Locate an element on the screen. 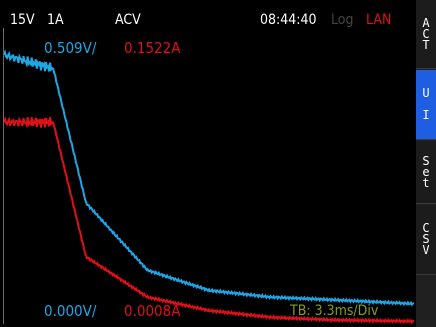  current-scale-bottom: 0.0008A is located at coordinates (152, 311).